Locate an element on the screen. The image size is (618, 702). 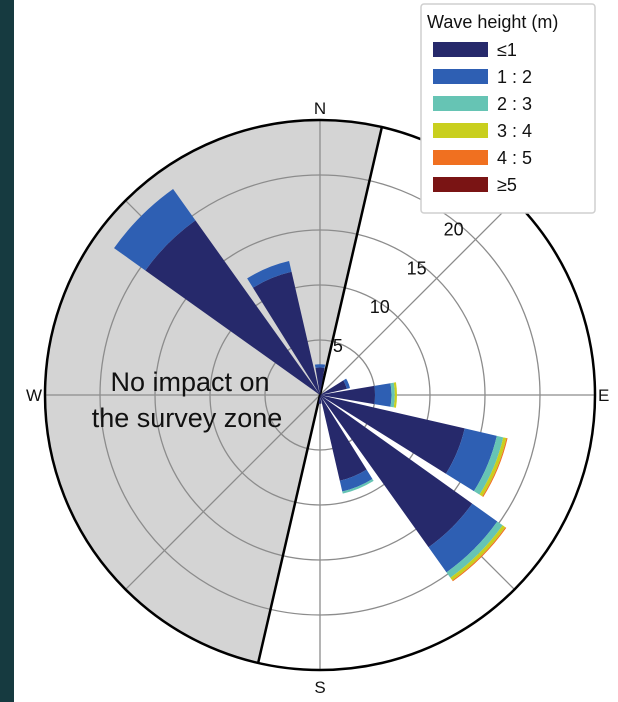
compass-label-n: N is located at coordinates (320, 108).